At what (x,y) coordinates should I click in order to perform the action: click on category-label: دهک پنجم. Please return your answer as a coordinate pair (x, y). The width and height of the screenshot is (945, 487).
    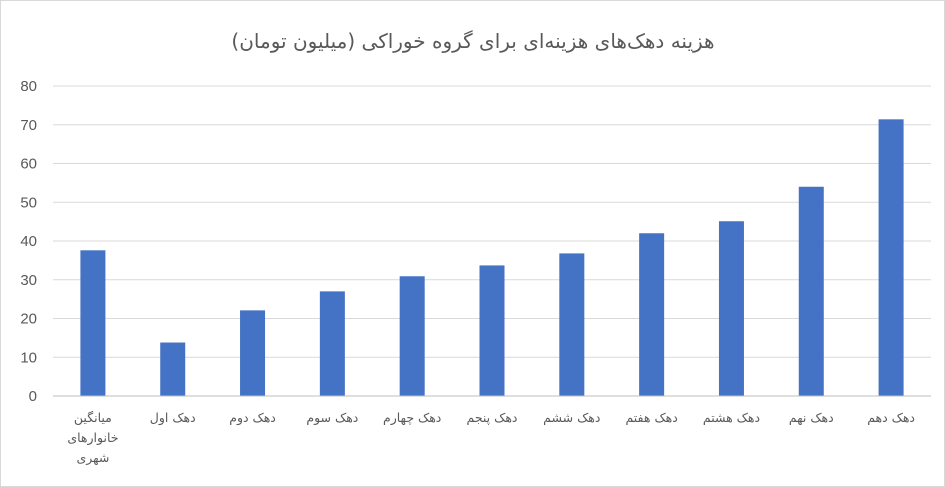
    Looking at the image, I should click on (492, 418).